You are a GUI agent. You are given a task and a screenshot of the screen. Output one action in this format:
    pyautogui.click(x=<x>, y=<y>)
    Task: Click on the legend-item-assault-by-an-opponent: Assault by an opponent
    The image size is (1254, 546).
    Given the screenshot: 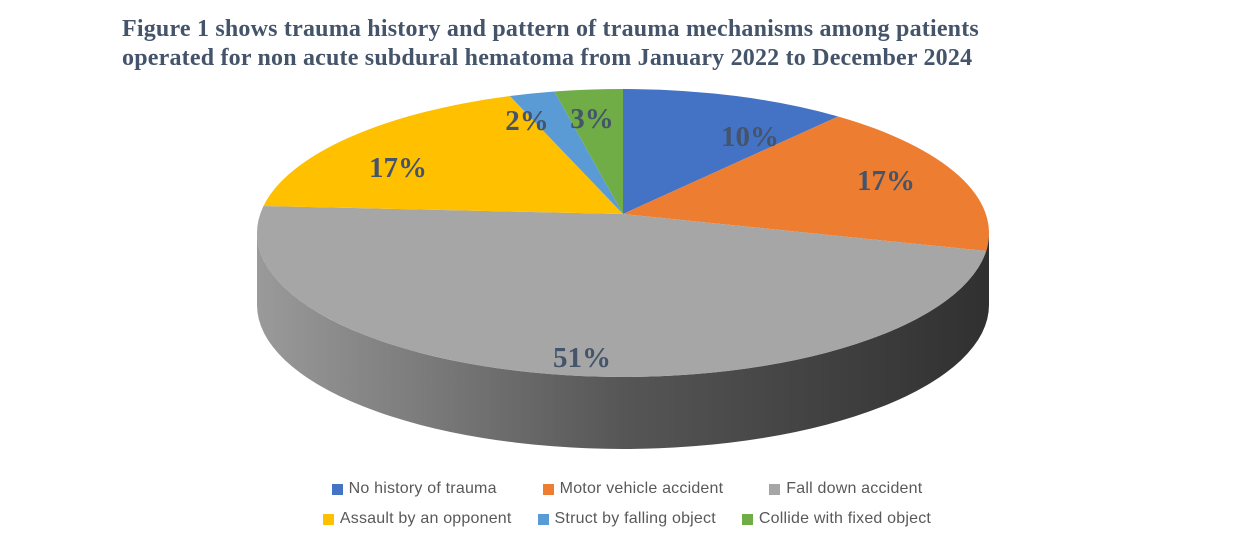 What is the action you would take?
    pyautogui.click(x=417, y=519)
    